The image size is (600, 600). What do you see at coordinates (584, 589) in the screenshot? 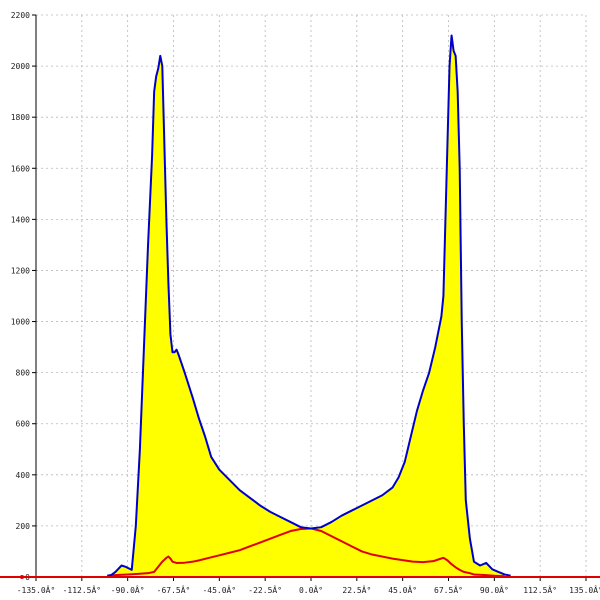
I see `x-tick-label: 135.0Â°` at bounding box center [584, 589].